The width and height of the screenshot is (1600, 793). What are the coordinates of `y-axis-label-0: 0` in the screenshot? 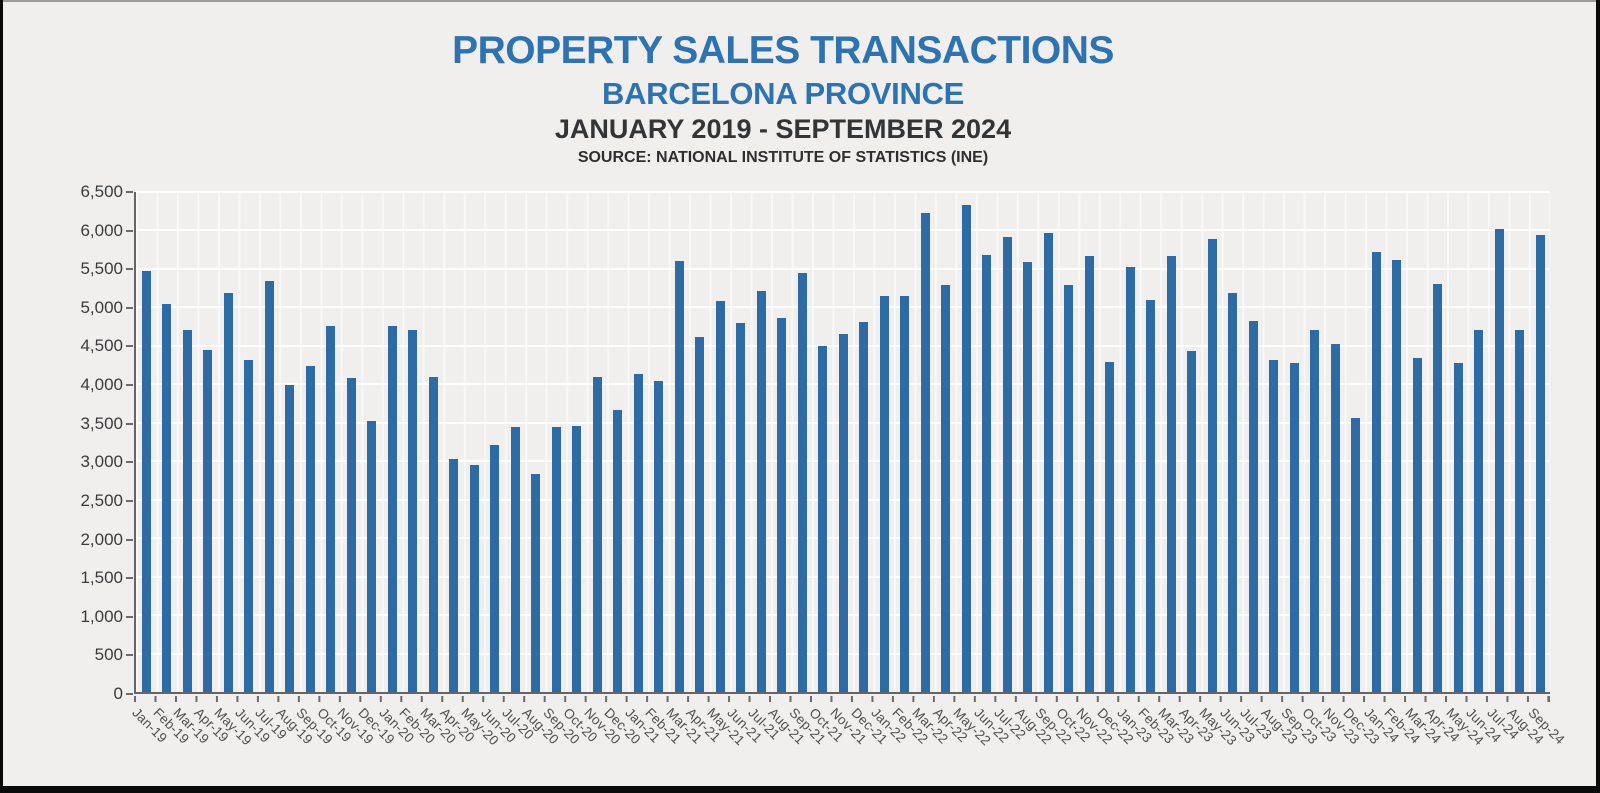 It's located at (118, 693).